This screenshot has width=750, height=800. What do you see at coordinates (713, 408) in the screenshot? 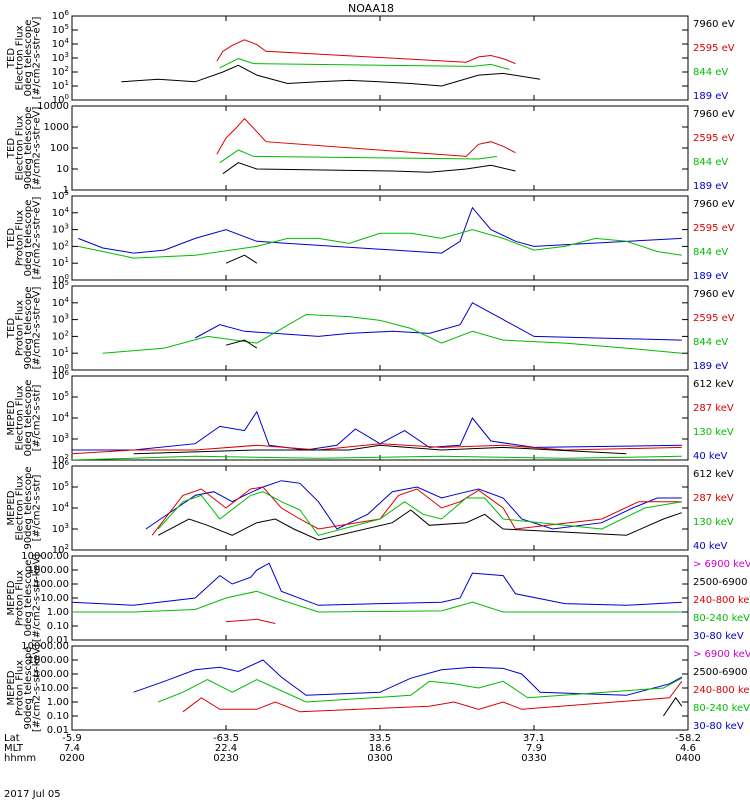
I see `legend-entry: 287 keV` at bounding box center [713, 408].